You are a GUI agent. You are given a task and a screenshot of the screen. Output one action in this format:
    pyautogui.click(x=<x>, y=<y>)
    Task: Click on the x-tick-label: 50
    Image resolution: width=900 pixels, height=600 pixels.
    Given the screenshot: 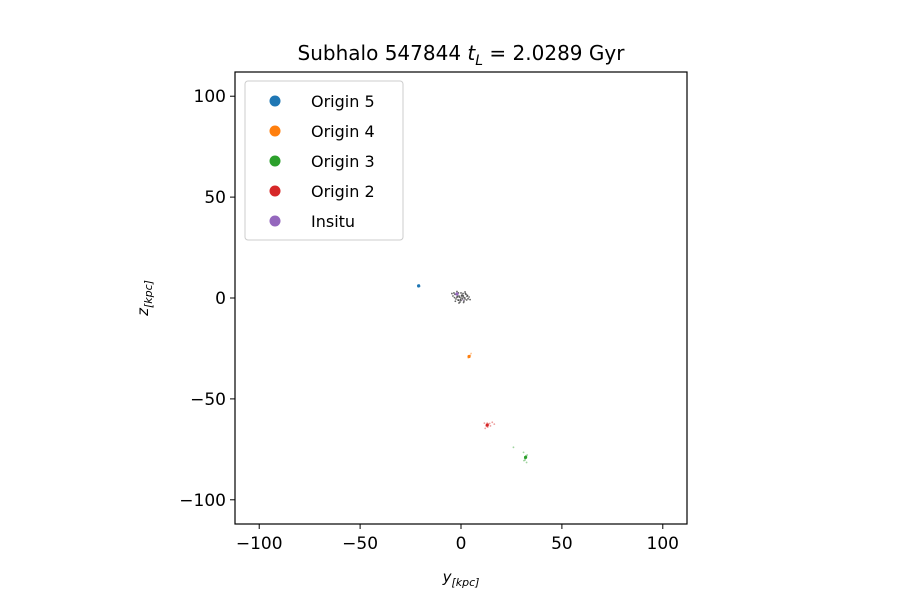 What is the action you would take?
    pyautogui.click(x=562, y=544)
    